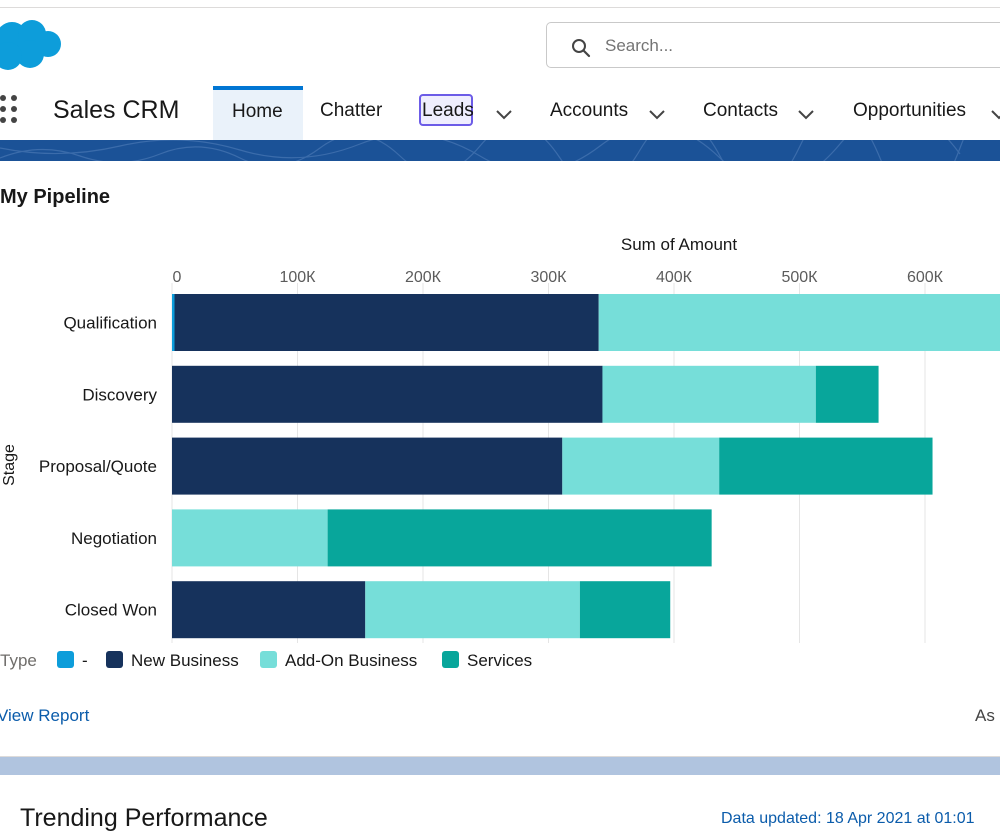  I want to click on app-launcher-icon, so click(11, 111).